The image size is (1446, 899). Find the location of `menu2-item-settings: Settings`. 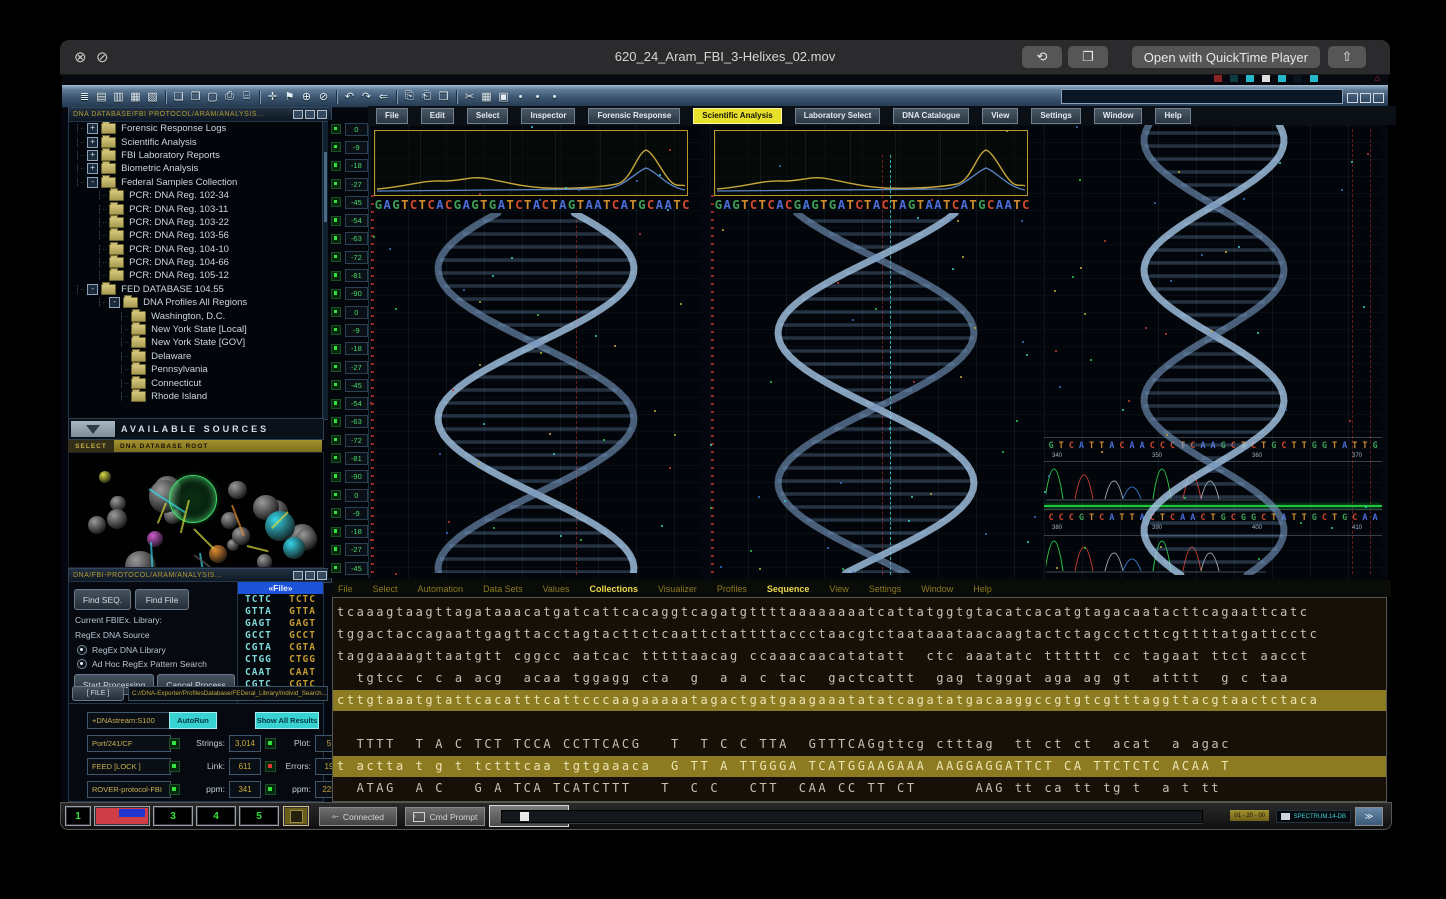

menu2-item-settings: Settings is located at coordinates (885, 588).